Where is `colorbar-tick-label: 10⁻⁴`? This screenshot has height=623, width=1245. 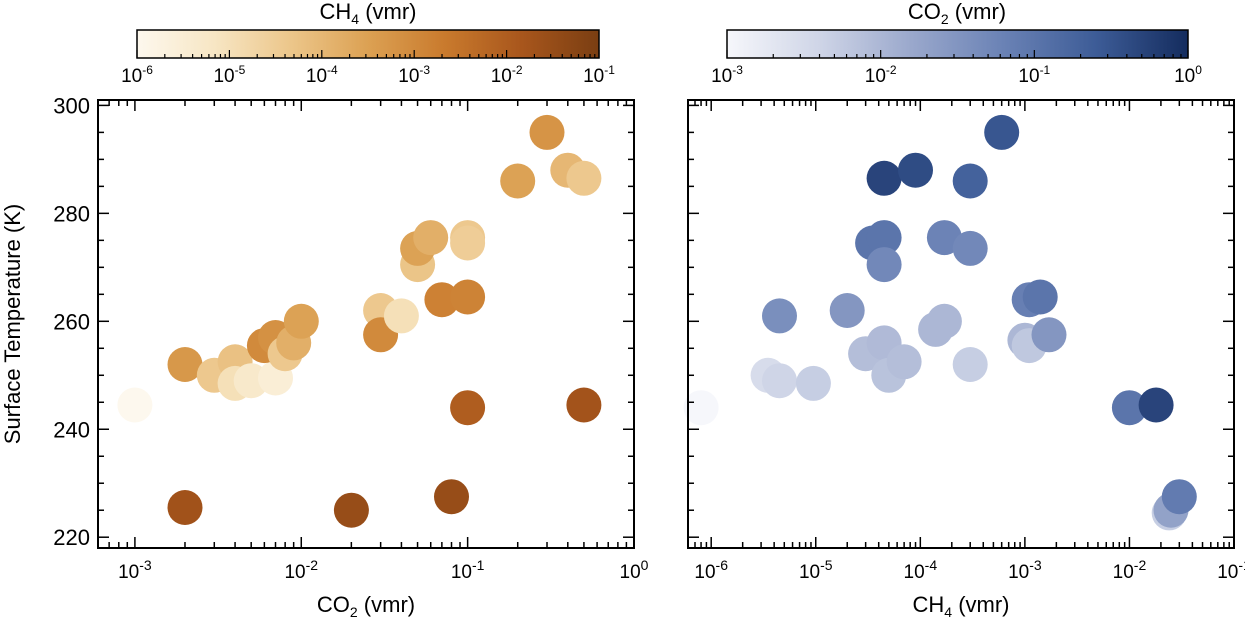
colorbar-tick-label: 10⁻⁴ is located at coordinates (322, 75).